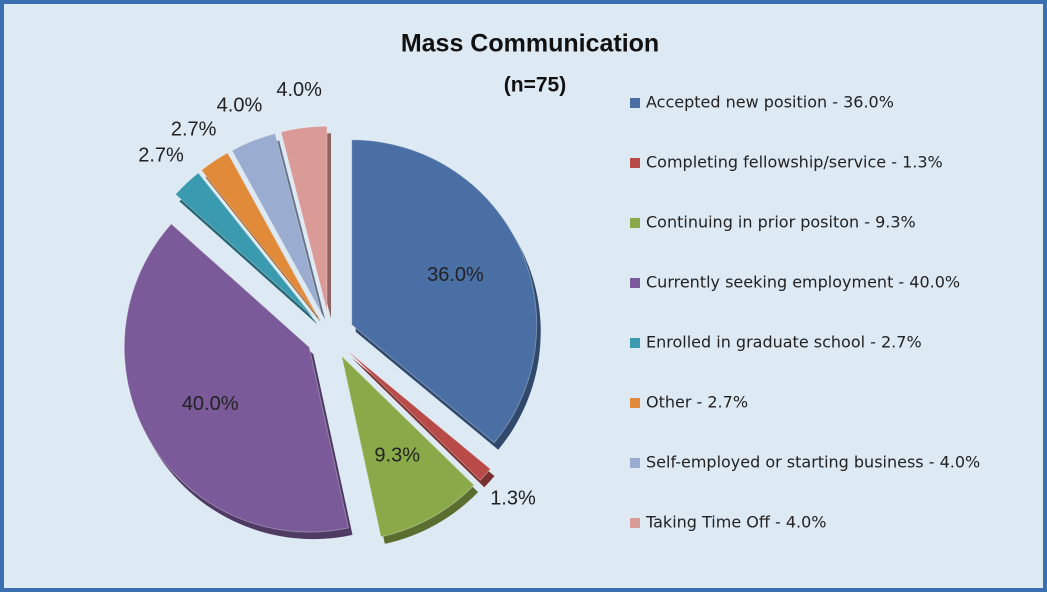 The width and height of the screenshot is (1047, 592). Describe the element at coordinates (535, 85) in the screenshot. I see `chart-subtitle: (n=75)` at that location.